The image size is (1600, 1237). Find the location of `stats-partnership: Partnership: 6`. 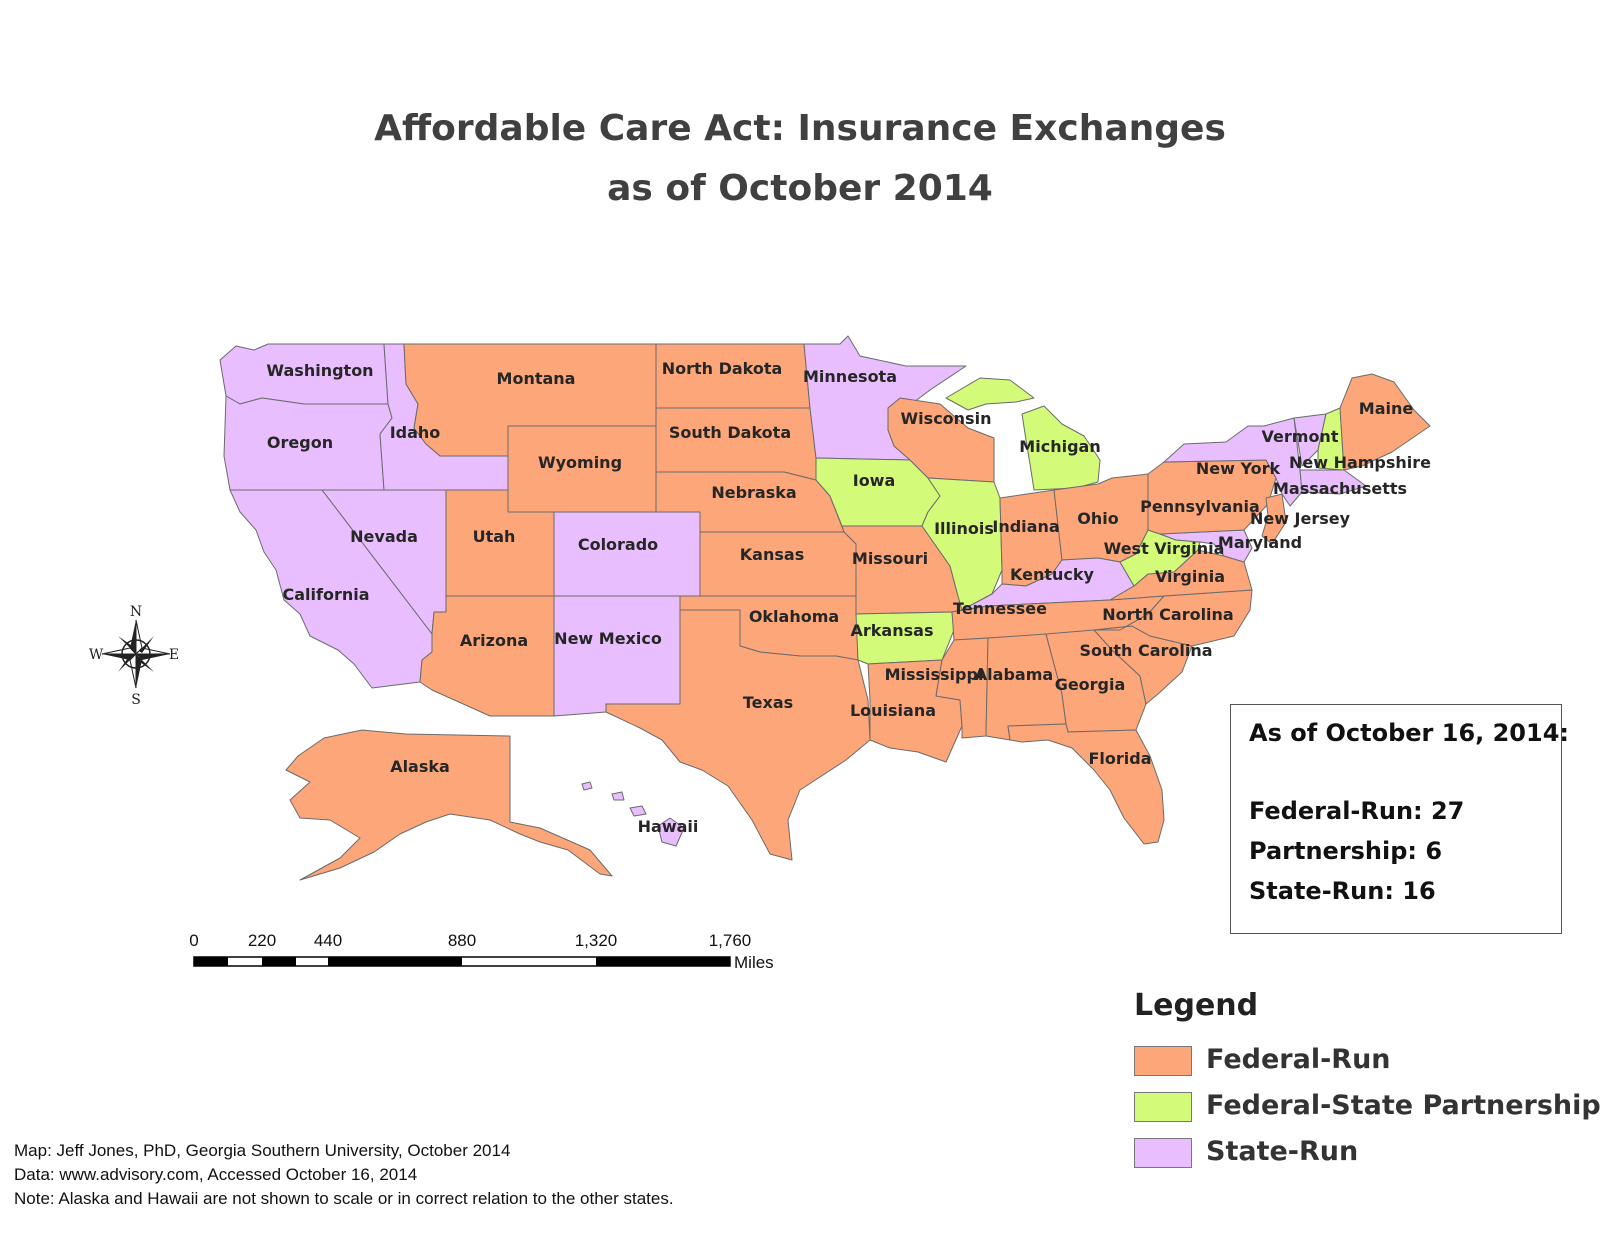

stats-partnership: Partnership: 6 is located at coordinates (1346, 851).